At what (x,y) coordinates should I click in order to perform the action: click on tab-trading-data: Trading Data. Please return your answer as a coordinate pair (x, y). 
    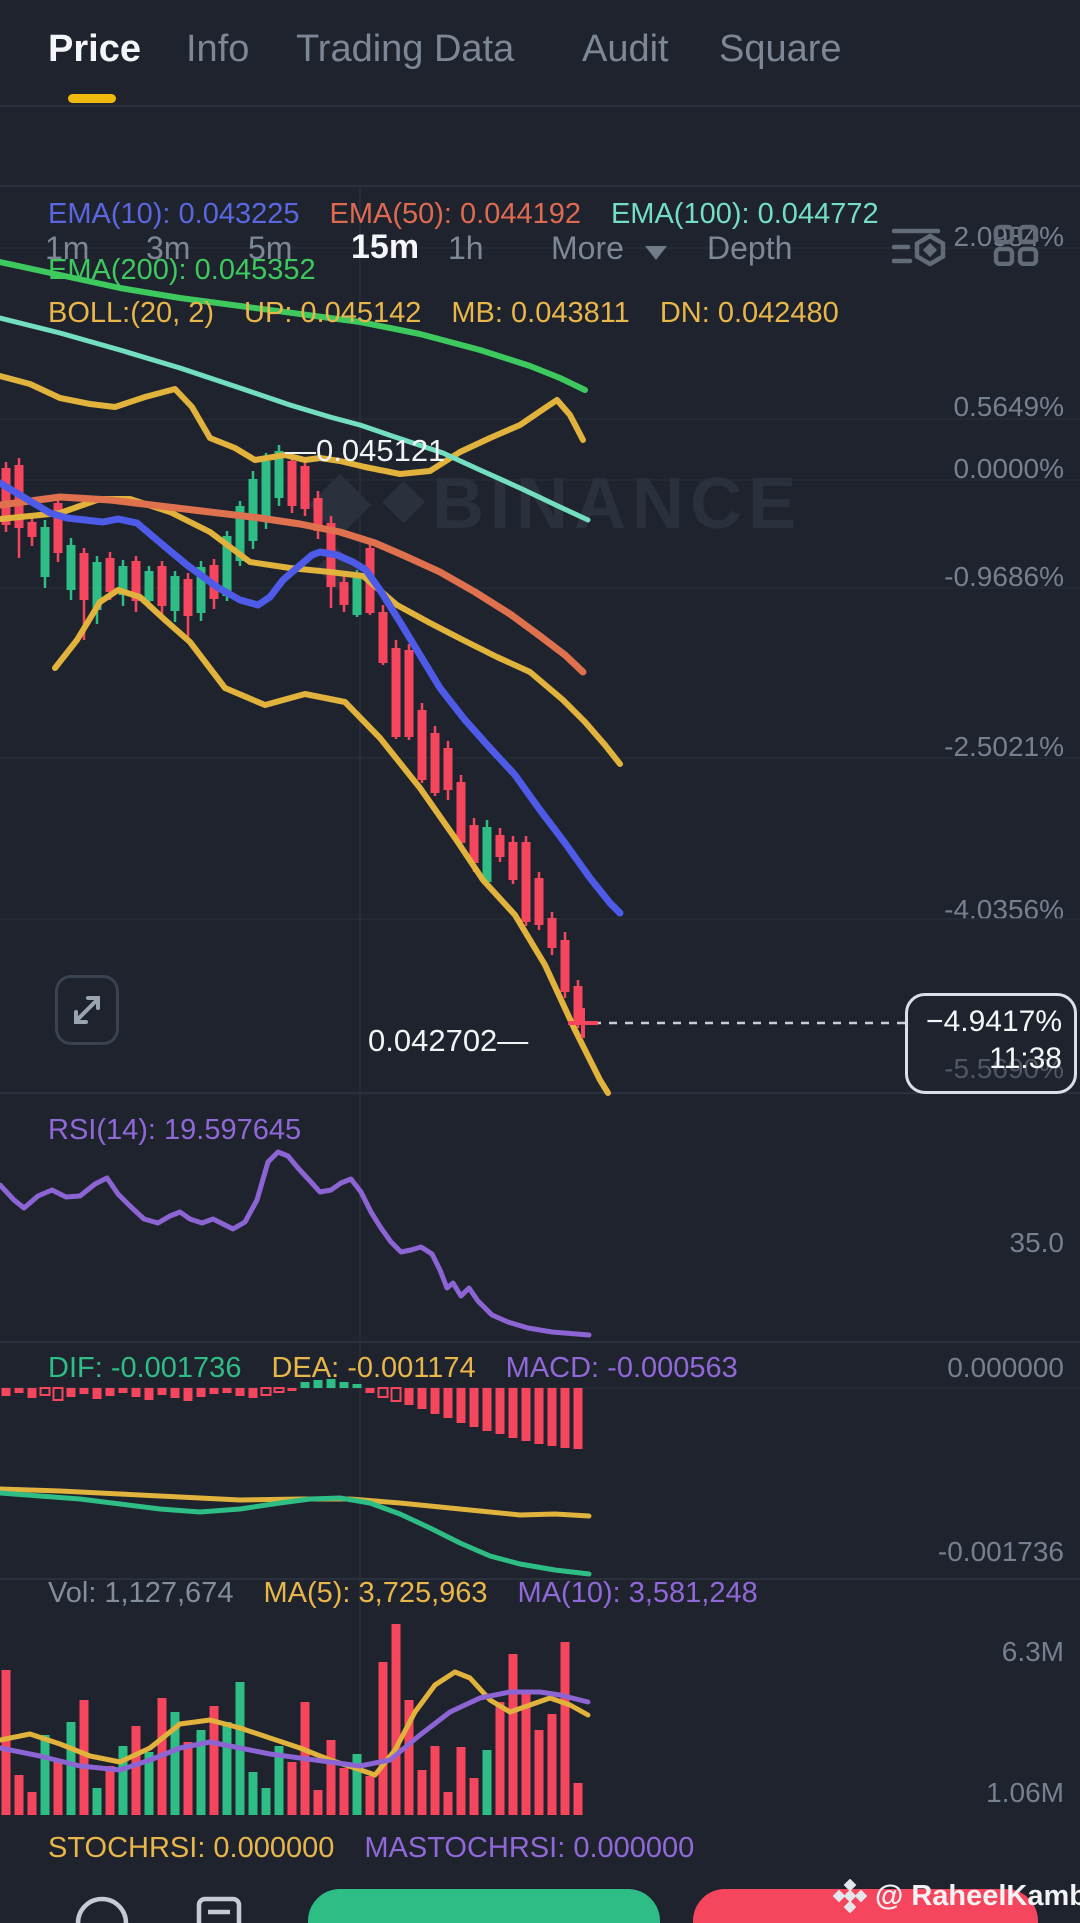
    Looking at the image, I should click on (405, 49).